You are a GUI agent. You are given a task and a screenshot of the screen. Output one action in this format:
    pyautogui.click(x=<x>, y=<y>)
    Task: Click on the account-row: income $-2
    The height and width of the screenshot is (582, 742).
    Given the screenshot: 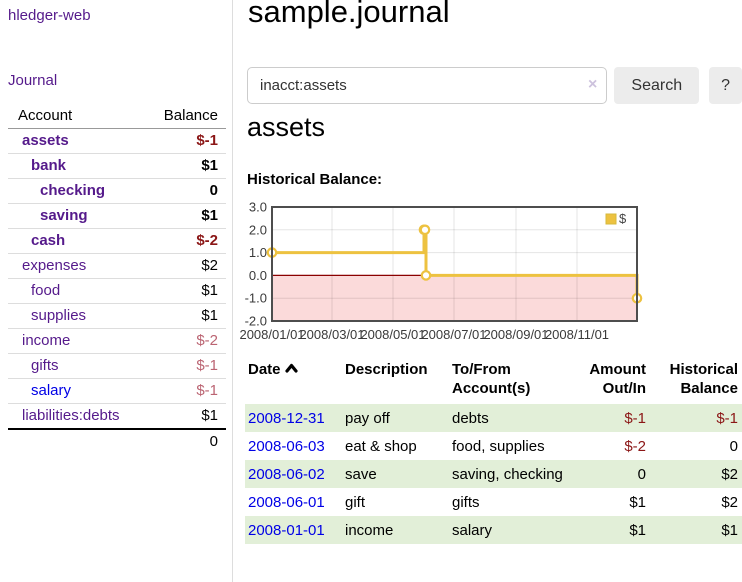 What is the action you would take?
    pyautogui.click(x=117, y=341)
    